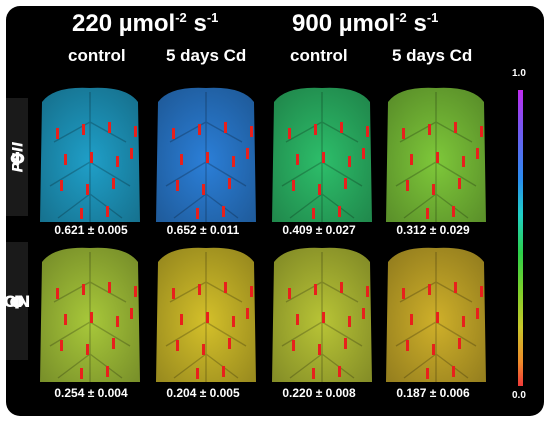 This screenshot has width=550, height=422. What do you see at coordinates (319, 393) in the screenshot?
I see `value-label: 0.220 ± 0.008` at bounding box center [319, 393].